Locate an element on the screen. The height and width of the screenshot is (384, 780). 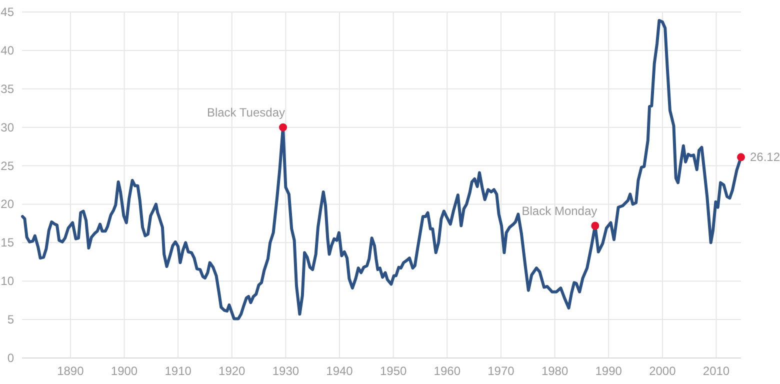
y-tick-label: 45 is located at coordinates (7, 12).